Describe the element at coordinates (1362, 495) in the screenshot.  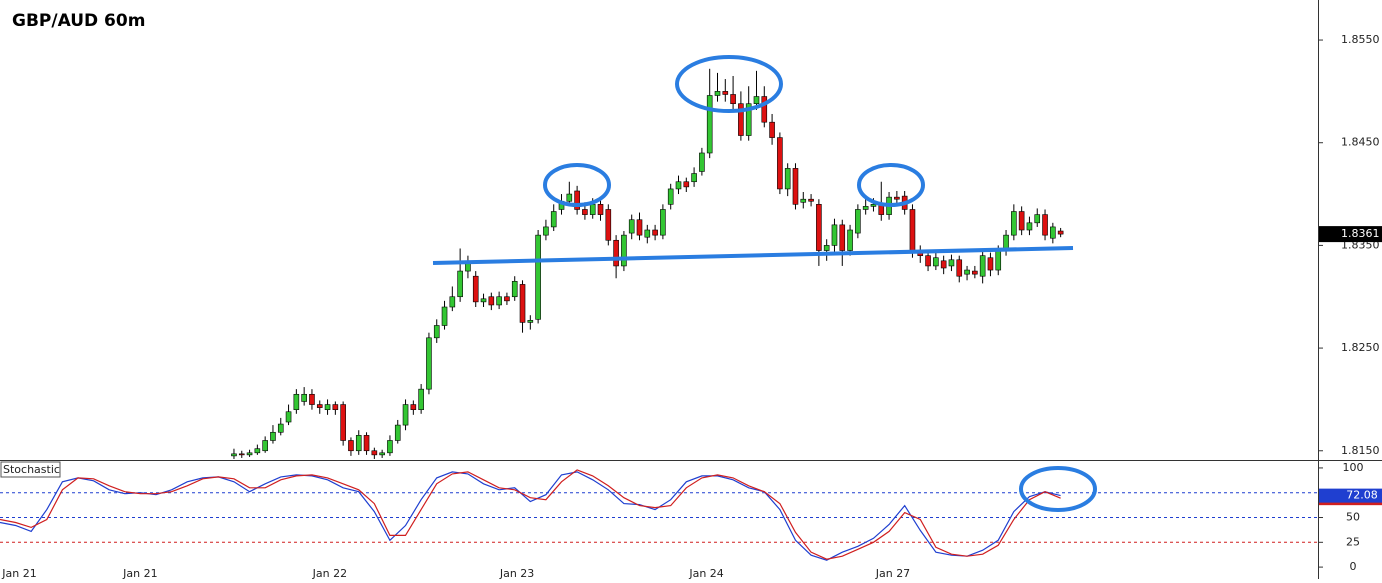
I see `last-value-label: 72.08` at that location.